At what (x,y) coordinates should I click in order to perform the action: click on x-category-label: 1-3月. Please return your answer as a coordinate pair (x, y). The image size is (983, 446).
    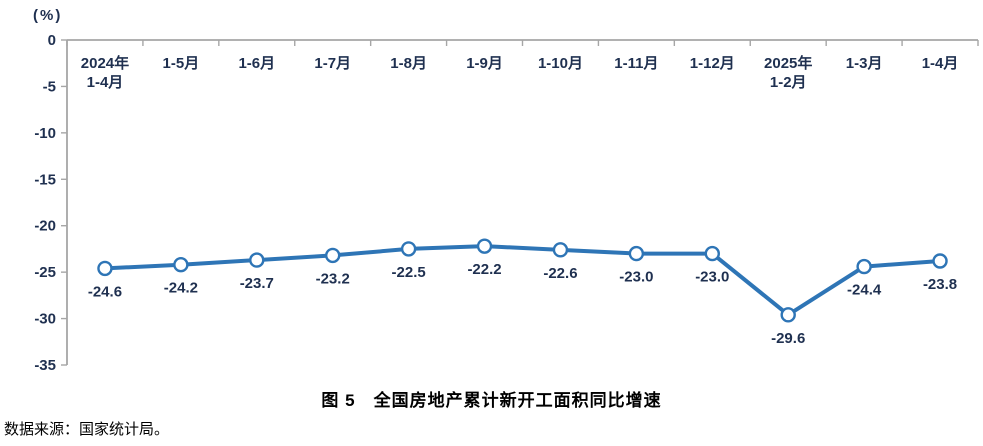
    Looking at the image, I should click on (864, 63).